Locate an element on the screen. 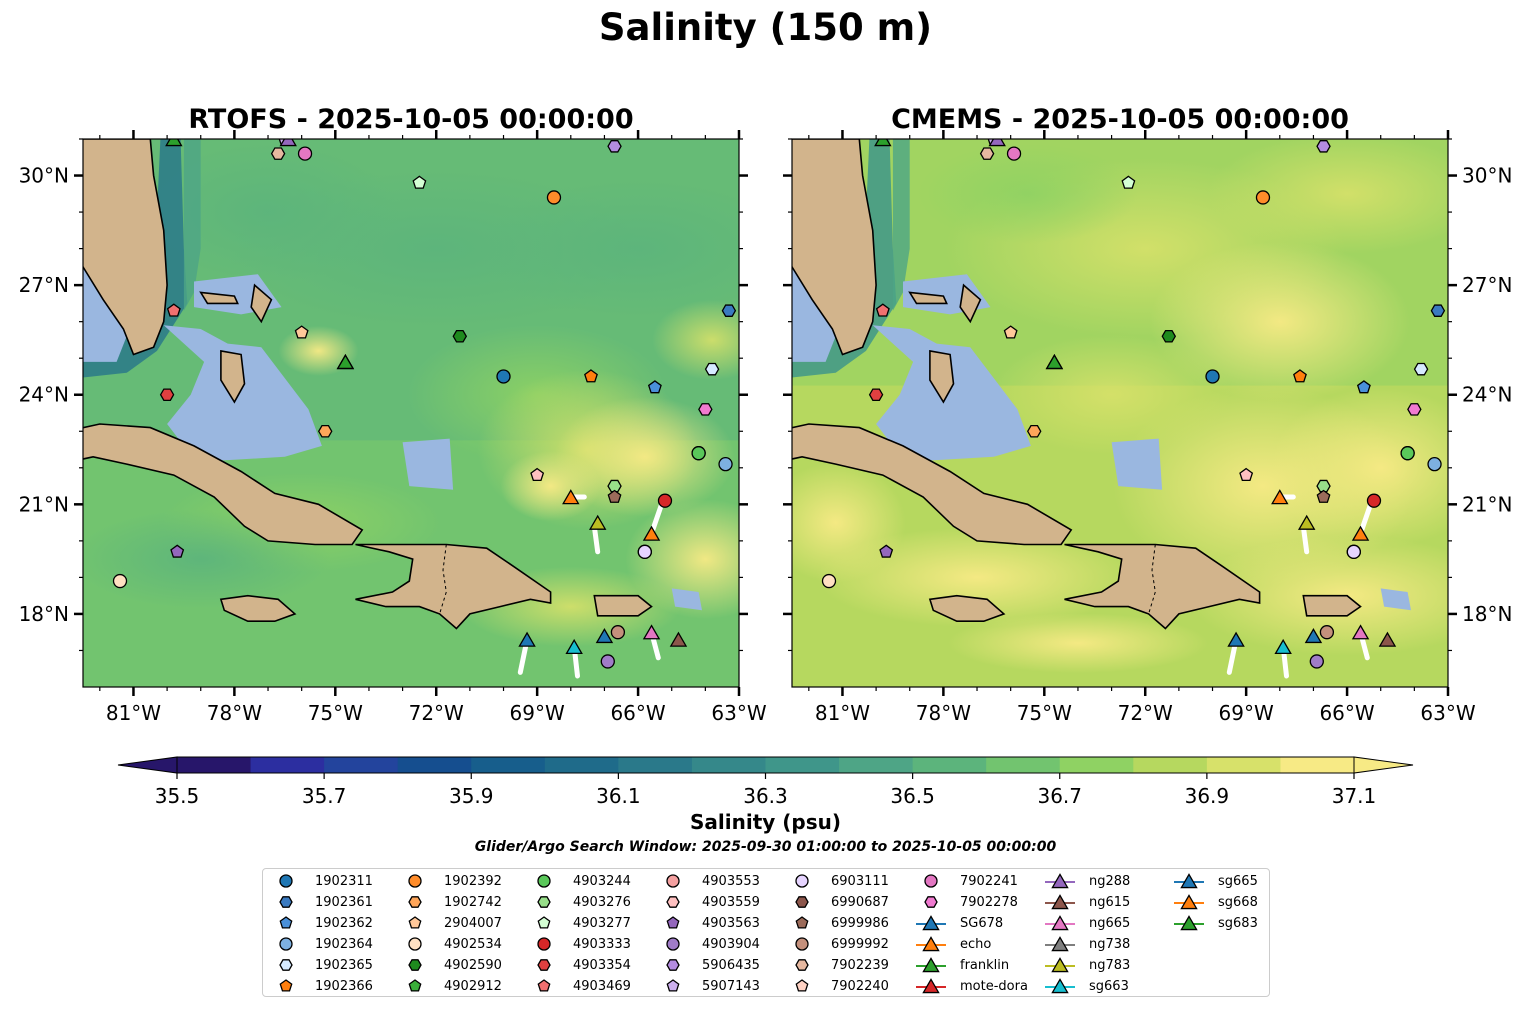  legend-label: 4903276 is located at coordinates (602, 902).